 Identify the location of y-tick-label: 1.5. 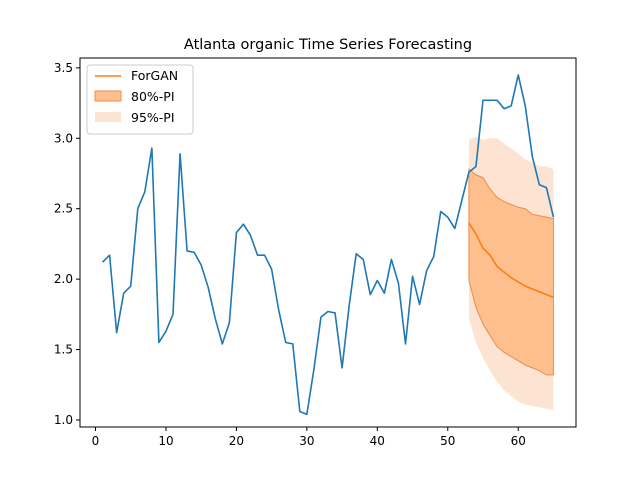
(63, 350).